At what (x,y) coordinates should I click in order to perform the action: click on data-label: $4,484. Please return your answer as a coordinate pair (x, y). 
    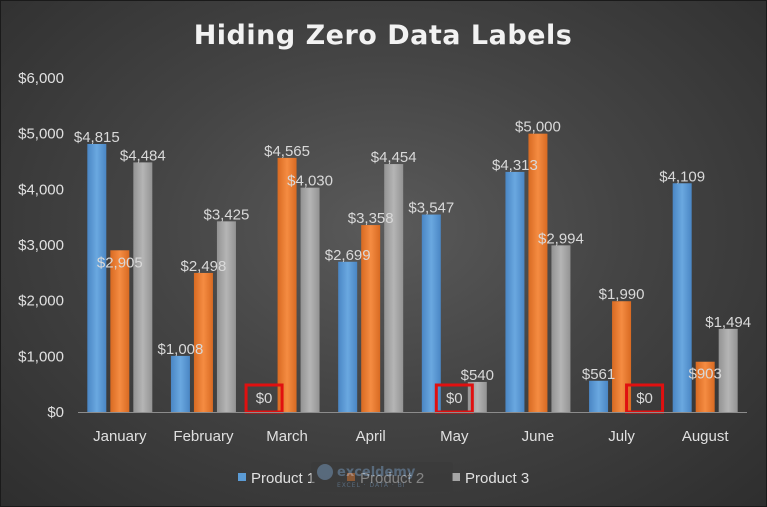
    Looking at the image, I should click on (143, 155).